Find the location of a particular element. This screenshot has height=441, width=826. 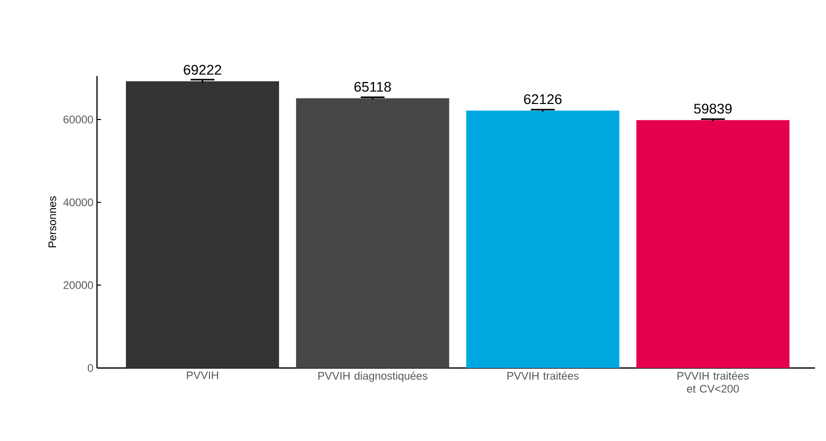

y-tick-label: 20000 is located at coordinates (79, 285).